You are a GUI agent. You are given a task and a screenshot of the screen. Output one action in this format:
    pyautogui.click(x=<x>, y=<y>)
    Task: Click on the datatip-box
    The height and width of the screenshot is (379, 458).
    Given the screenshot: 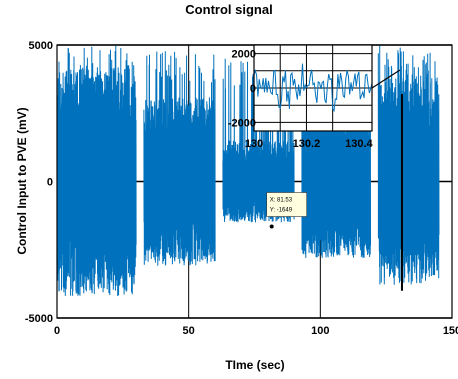 What is the action you would take?
    pyautogui.click(x=286, y=204)
    